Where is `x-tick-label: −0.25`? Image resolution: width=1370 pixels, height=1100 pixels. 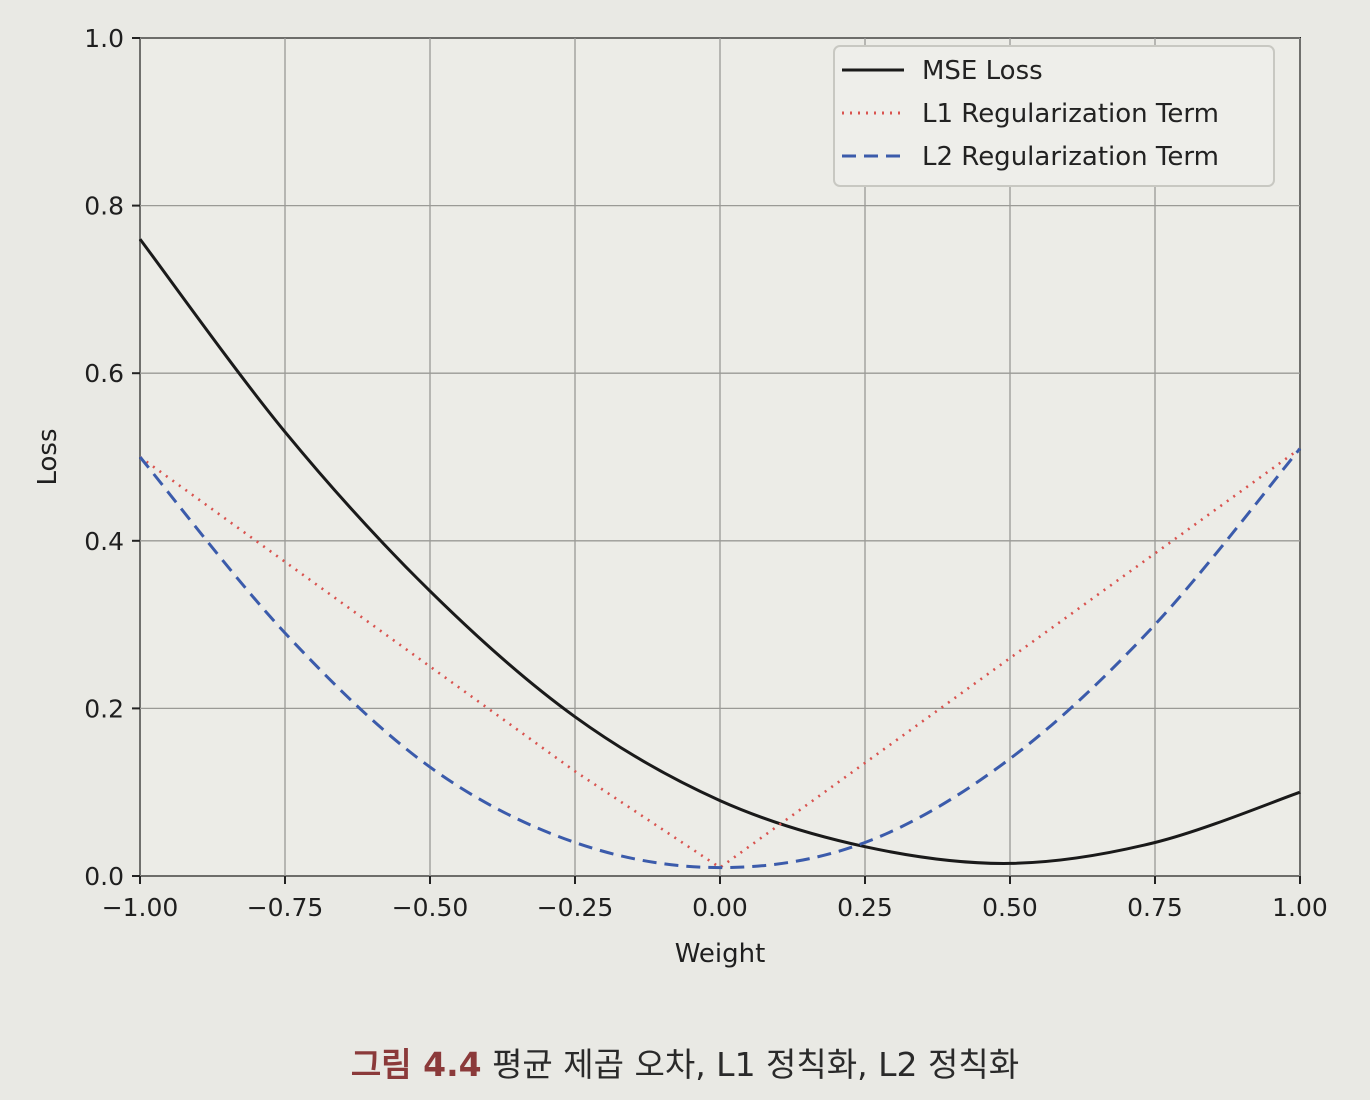
x-tick-label: −0.25 is located at coordinates (575, 907).